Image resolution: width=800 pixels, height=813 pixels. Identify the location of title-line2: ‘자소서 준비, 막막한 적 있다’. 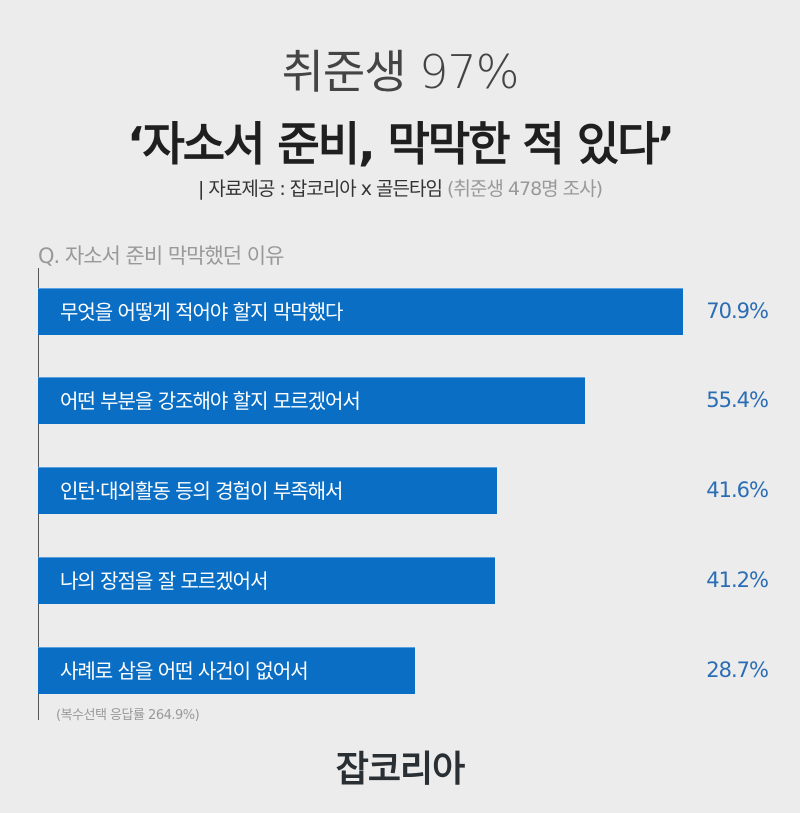
(400, 144).